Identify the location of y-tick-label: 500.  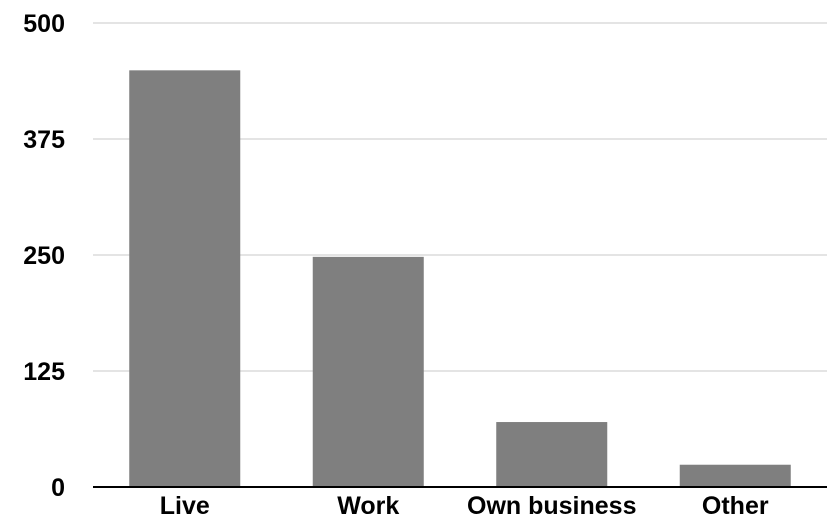
(44, 24).